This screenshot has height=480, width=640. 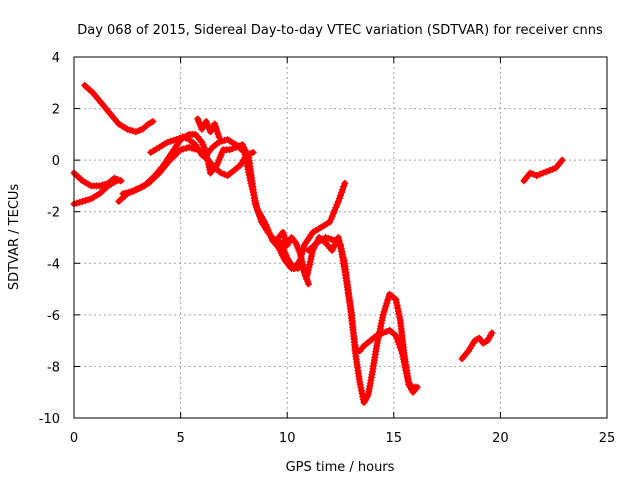 I want to click on x-tick-label: 25, so click(x=607, y=438).